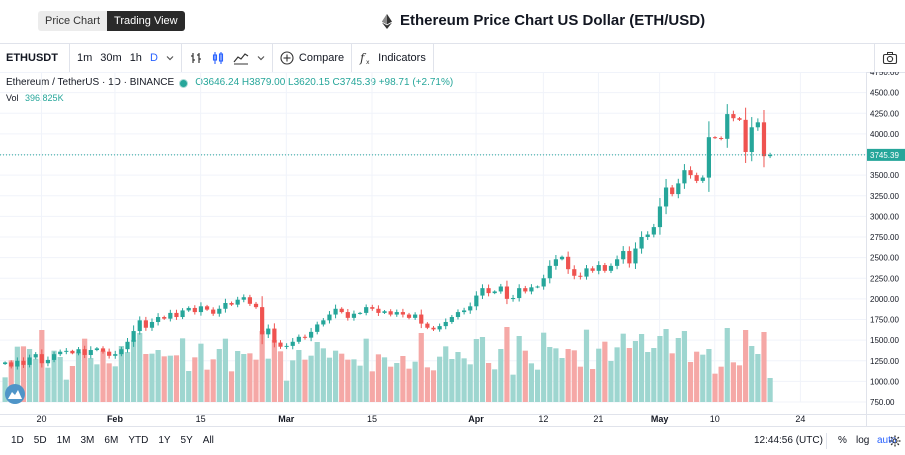  Describe the element at coordinates (218, 58) in the screenshot. I see `candles-style-icon` at that location.